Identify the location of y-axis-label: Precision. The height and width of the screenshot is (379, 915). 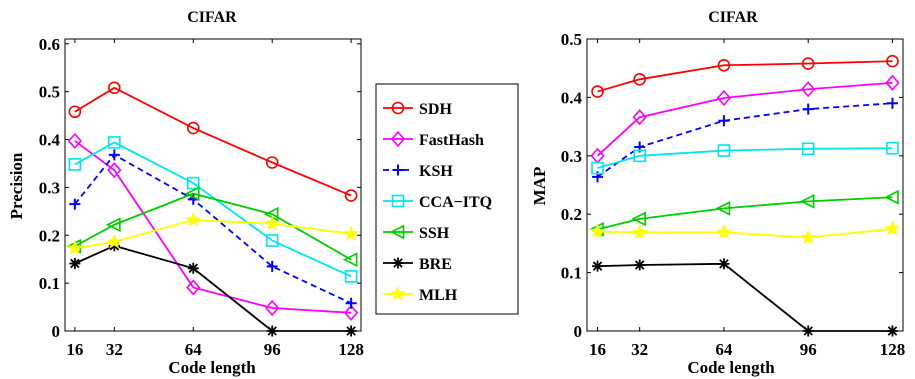
(16, 185).